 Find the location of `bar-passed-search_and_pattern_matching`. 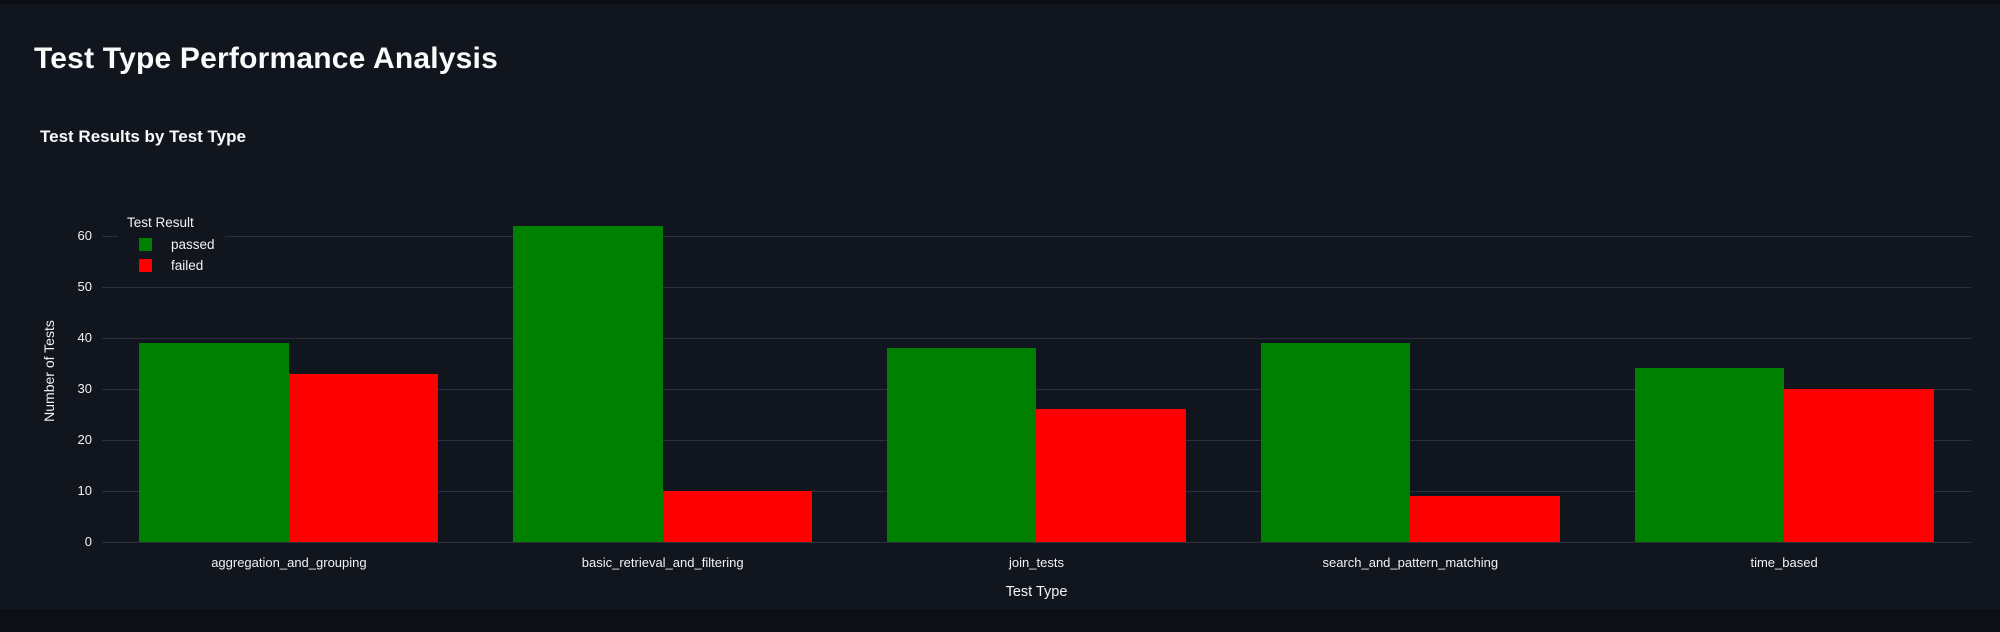

bar-passed-search_and_pattern_matching is located at coordinates (1335, 442).